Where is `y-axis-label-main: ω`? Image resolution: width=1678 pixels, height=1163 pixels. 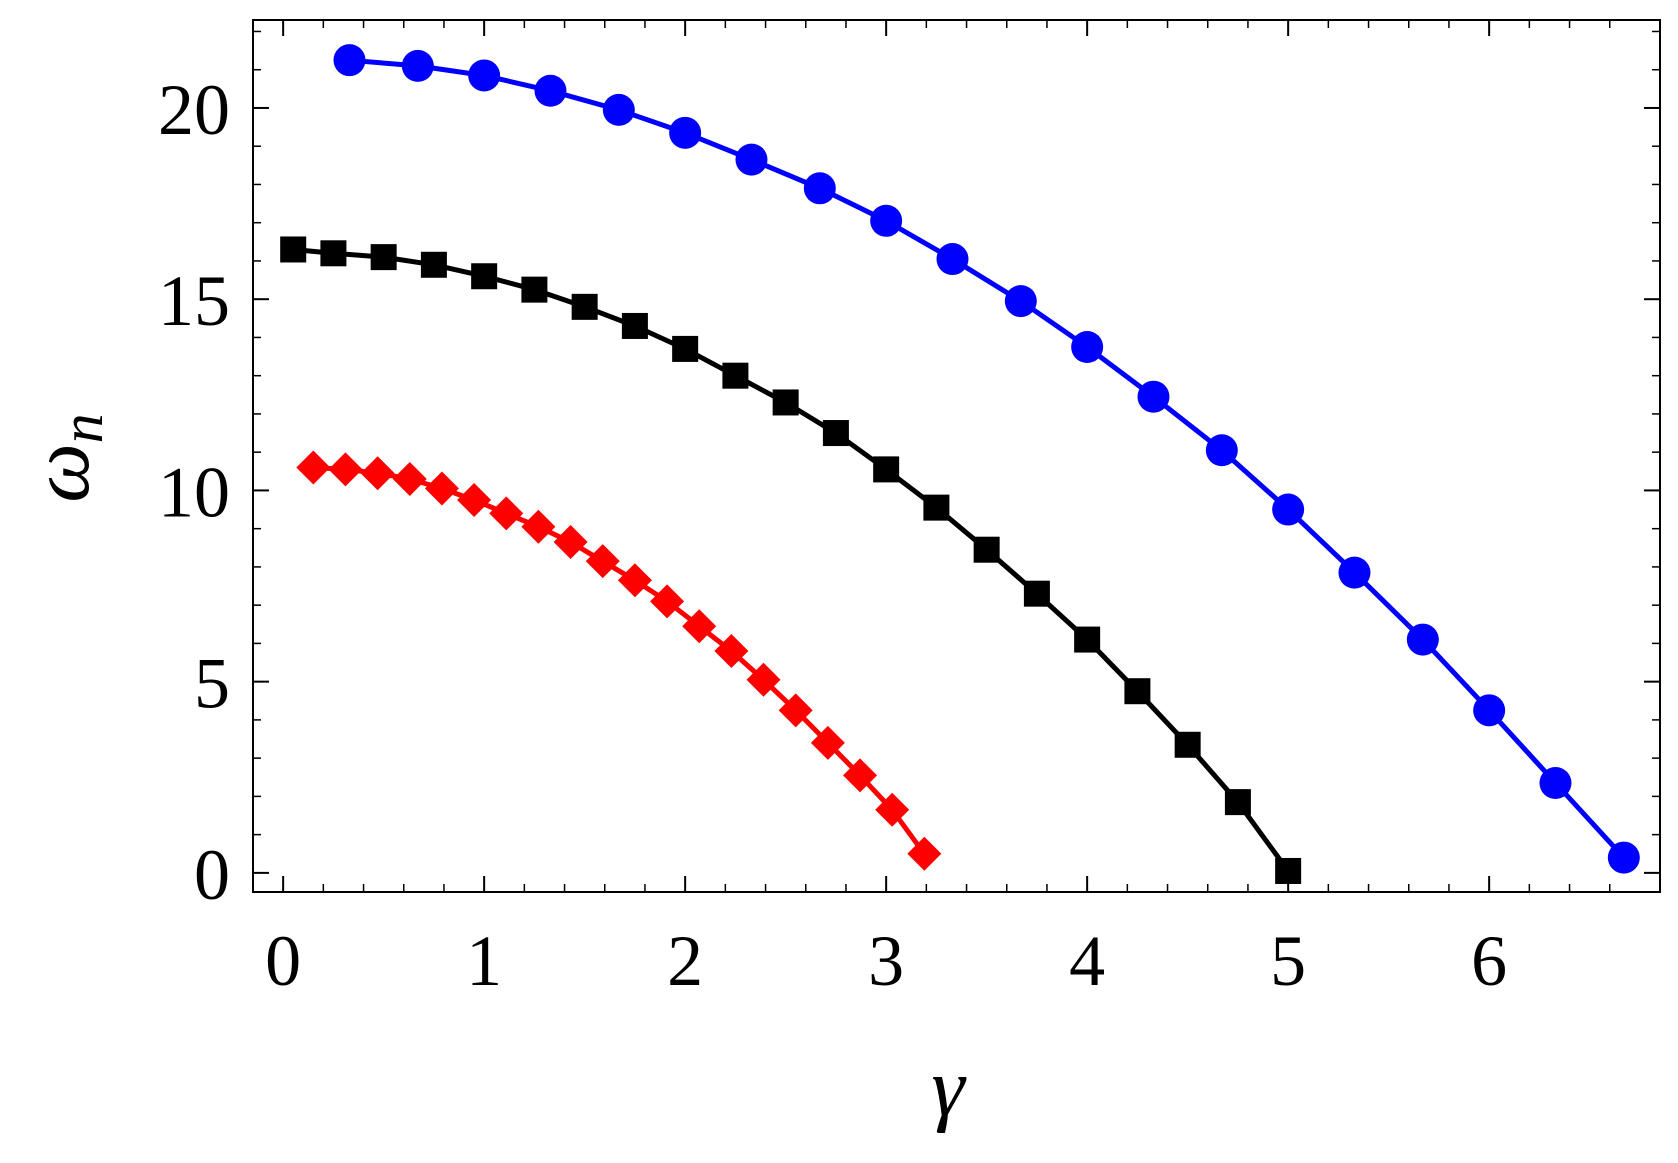 y-axis-label-main: ω is located at coordinates (60, 472).